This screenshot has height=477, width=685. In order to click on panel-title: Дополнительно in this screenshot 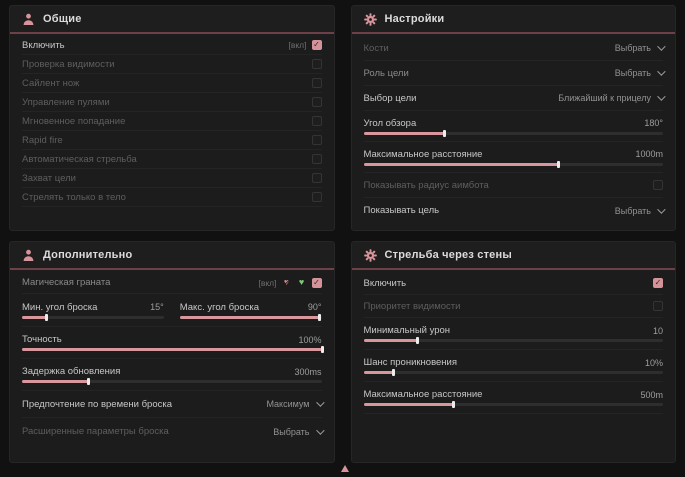, I will do `click(88, 255)`.